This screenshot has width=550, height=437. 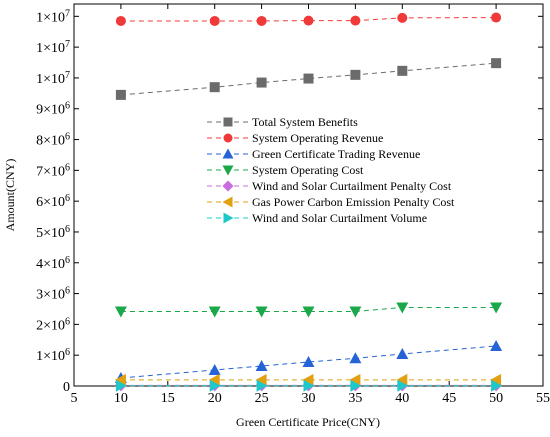 I want to click on x-tick-label: 40, so click(x=402, y=398).